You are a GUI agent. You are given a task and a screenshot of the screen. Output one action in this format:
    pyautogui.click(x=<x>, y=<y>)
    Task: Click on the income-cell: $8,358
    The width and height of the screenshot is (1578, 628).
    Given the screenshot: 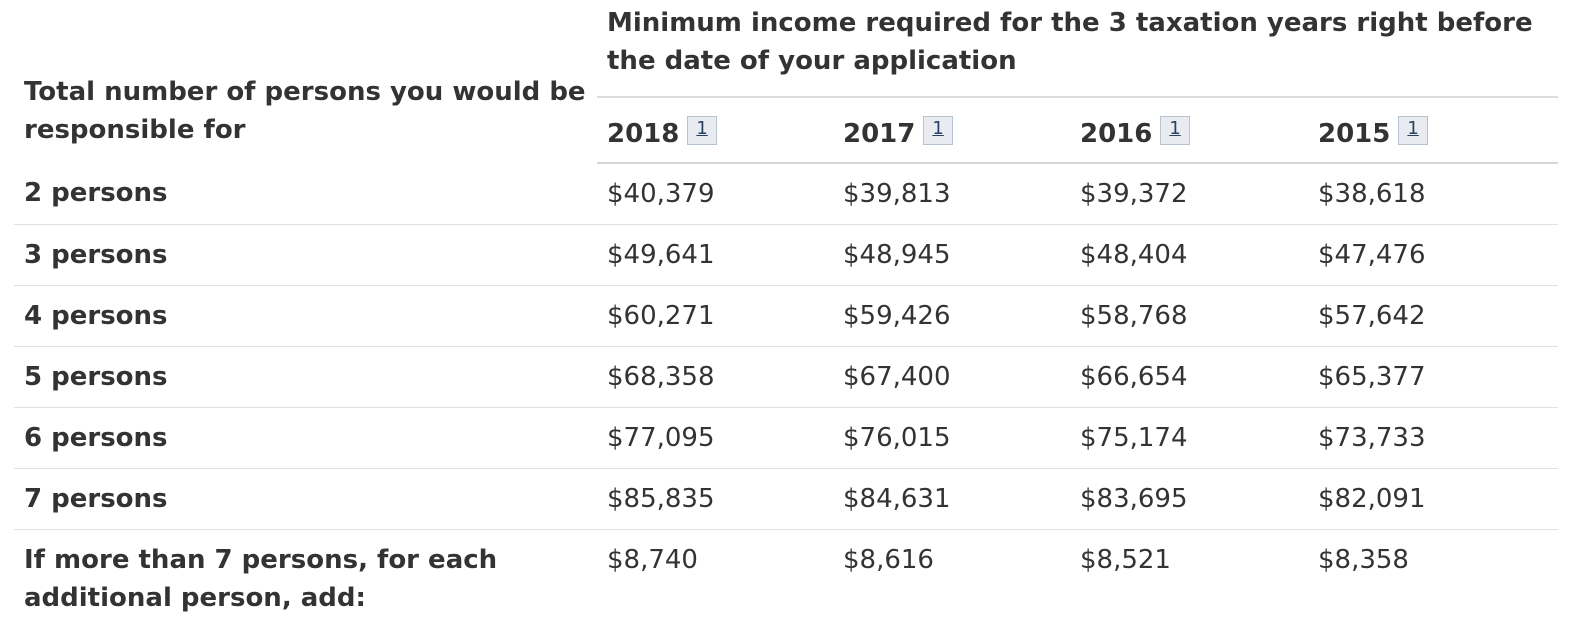 What is the action you would take?
    pyautogui.click(x=1433, y=579)
    